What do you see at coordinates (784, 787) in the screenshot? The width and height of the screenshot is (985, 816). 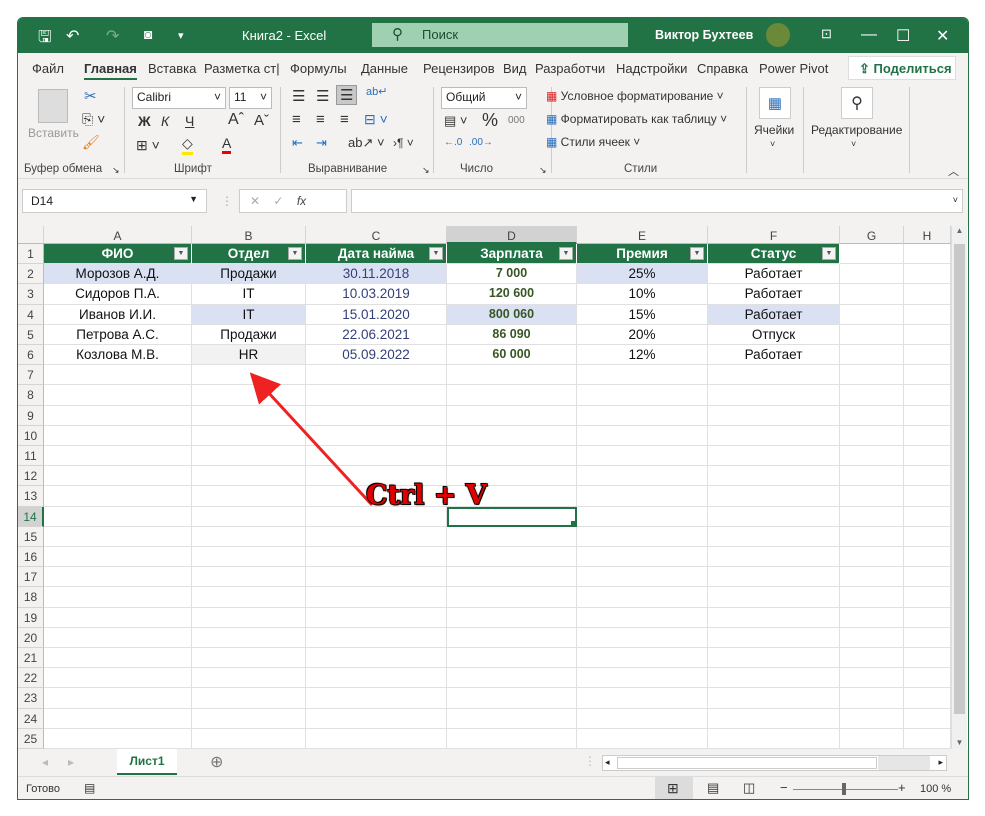 I see `zoom-out-icon: −` at bounding box center [784, 787].